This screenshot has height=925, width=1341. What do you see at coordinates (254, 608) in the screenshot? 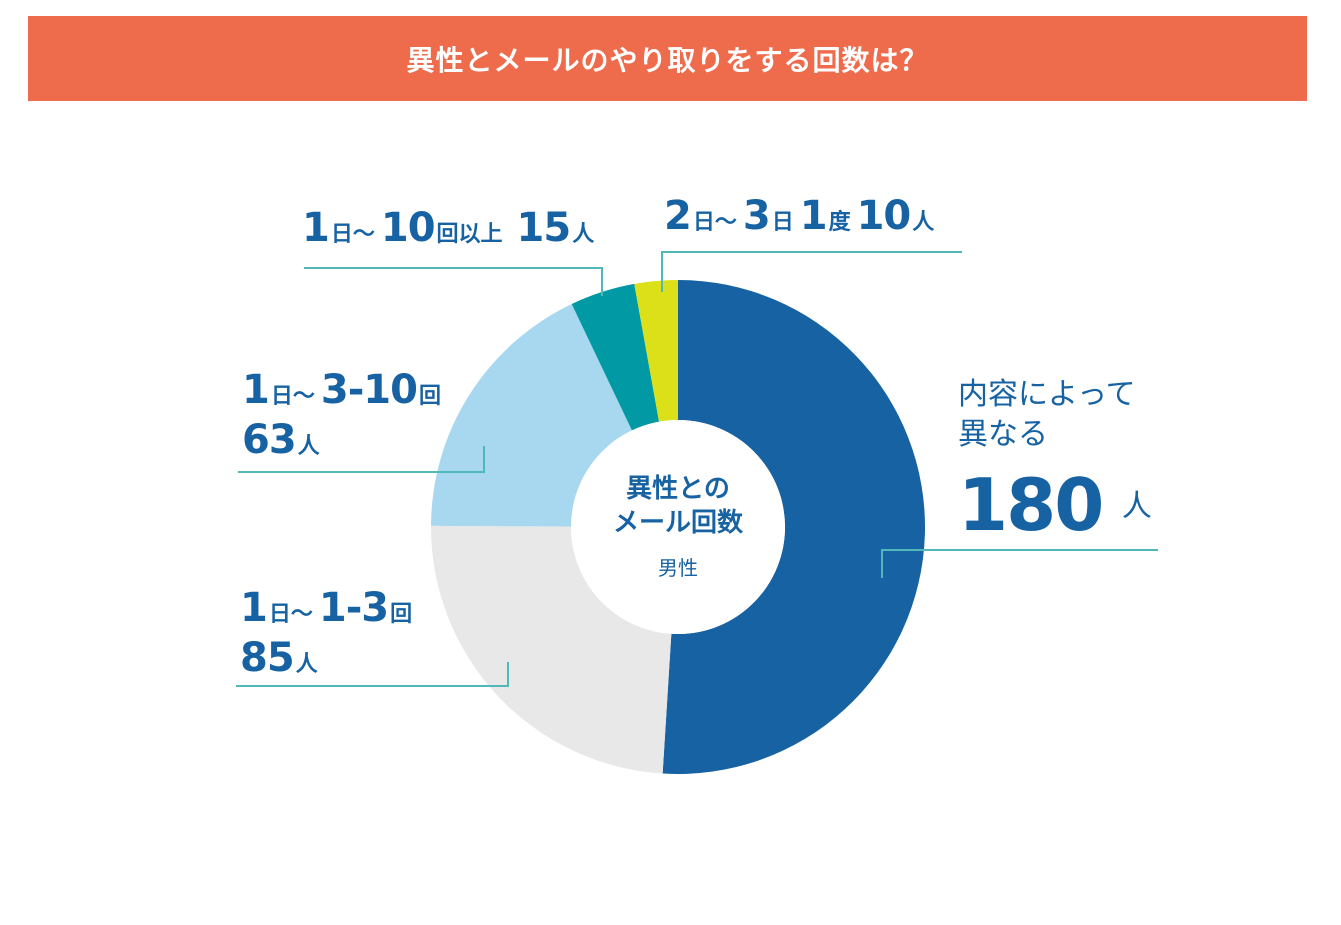
I see `label-85-n1: 1` at bounding box center [254, 608].